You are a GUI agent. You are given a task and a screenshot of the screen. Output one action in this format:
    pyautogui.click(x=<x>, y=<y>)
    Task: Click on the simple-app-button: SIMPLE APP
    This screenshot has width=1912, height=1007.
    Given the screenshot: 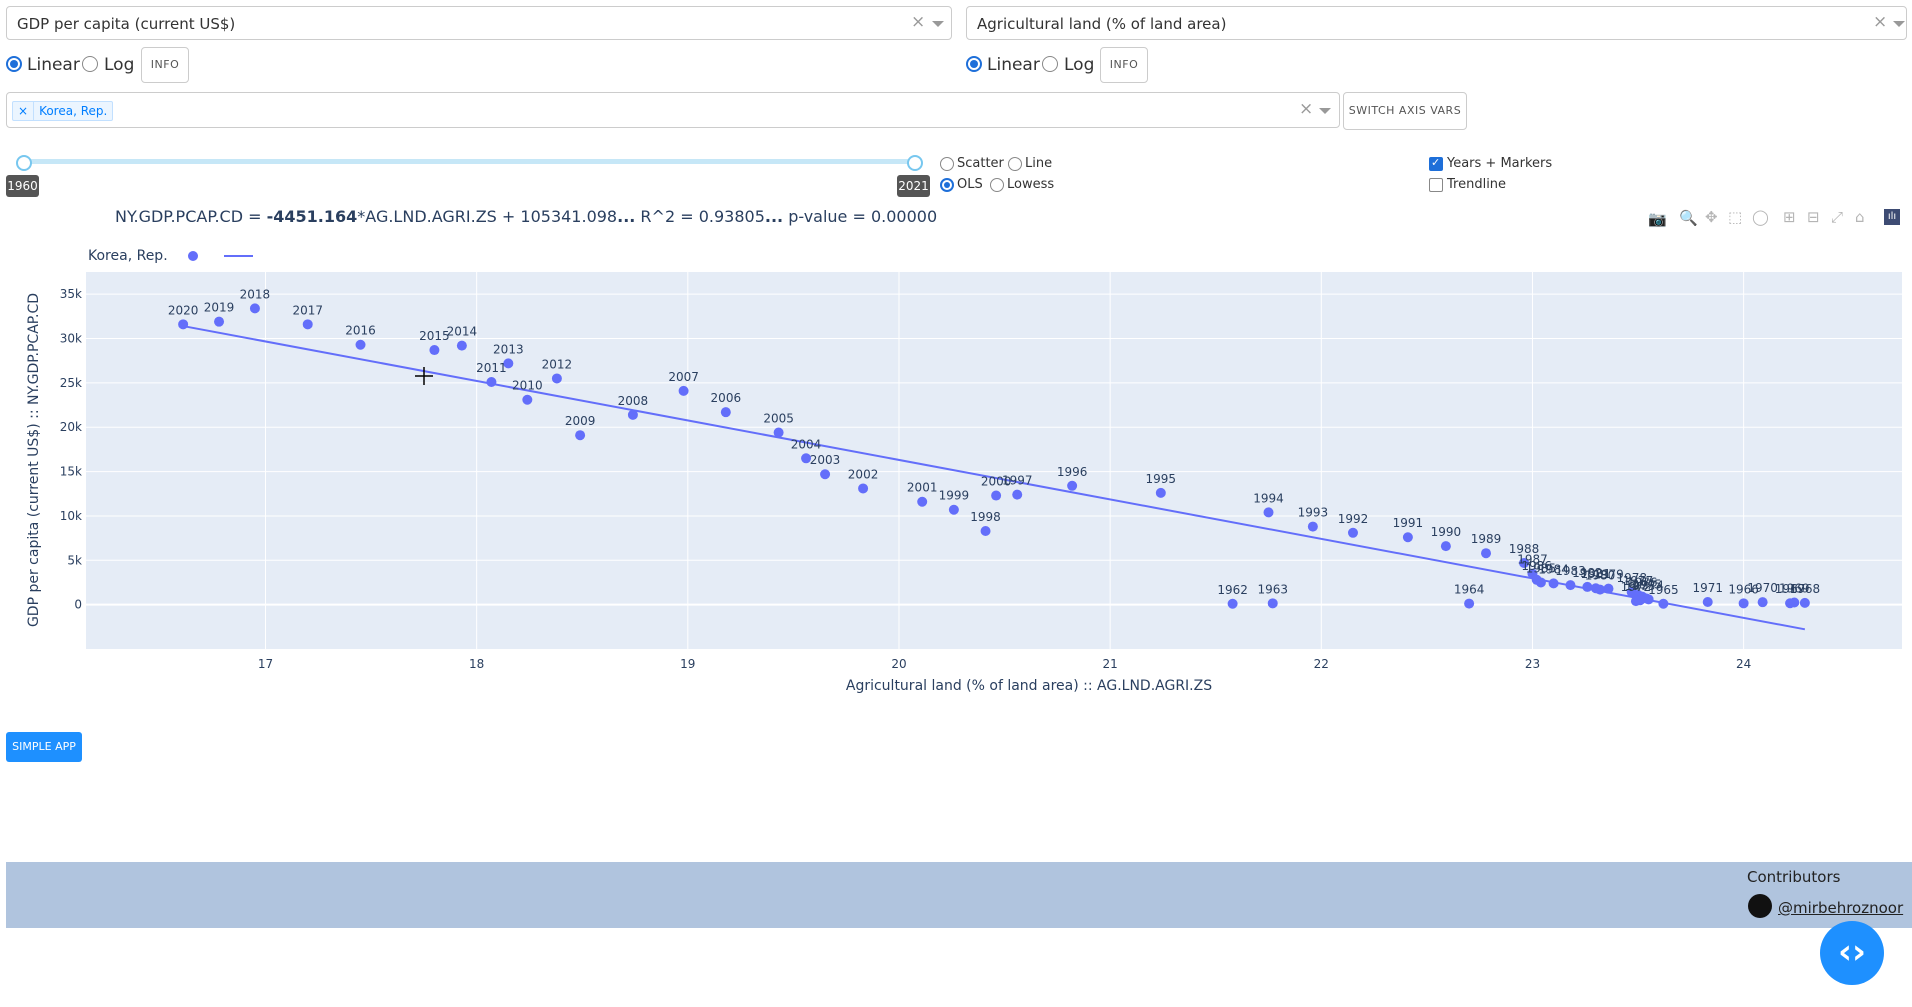 What is the action you would take?
    pyautogui.click(x=44, y=747)
    